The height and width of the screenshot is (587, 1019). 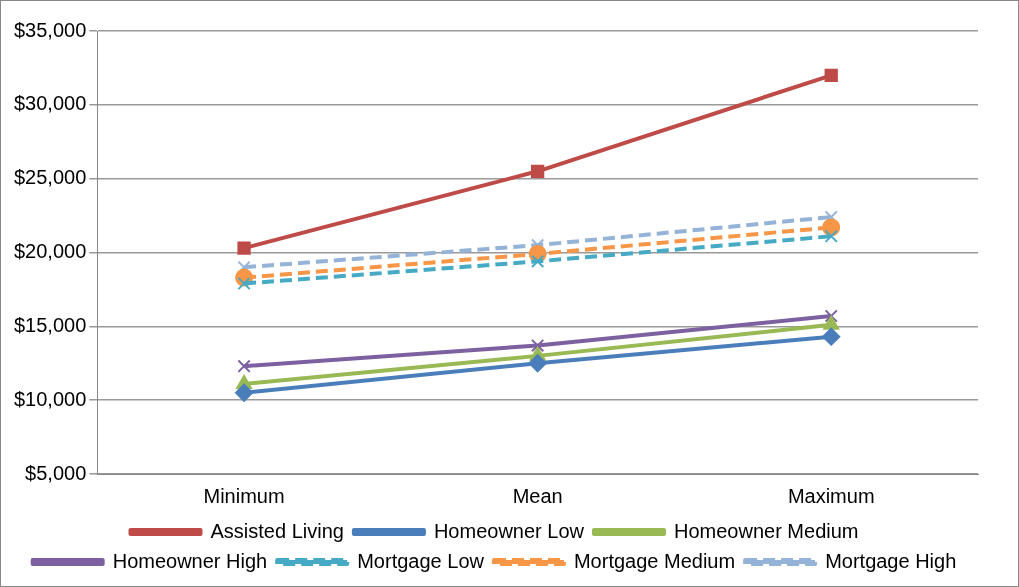 I want to click on legend-label: Mortgage Low, so click(x=421, y=560).